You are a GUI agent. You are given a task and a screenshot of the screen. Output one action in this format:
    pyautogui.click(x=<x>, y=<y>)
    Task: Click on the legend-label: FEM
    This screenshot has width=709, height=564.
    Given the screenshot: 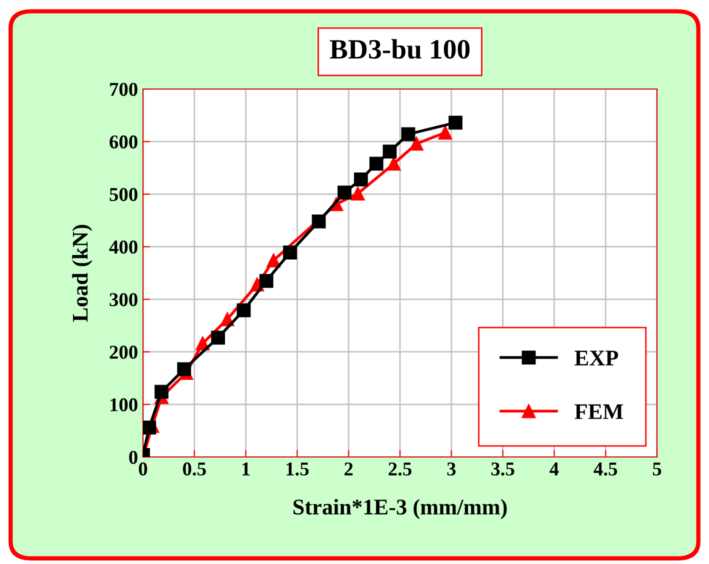 What is the action you would take?
    pyautogui.click(x=599, y=411)
    